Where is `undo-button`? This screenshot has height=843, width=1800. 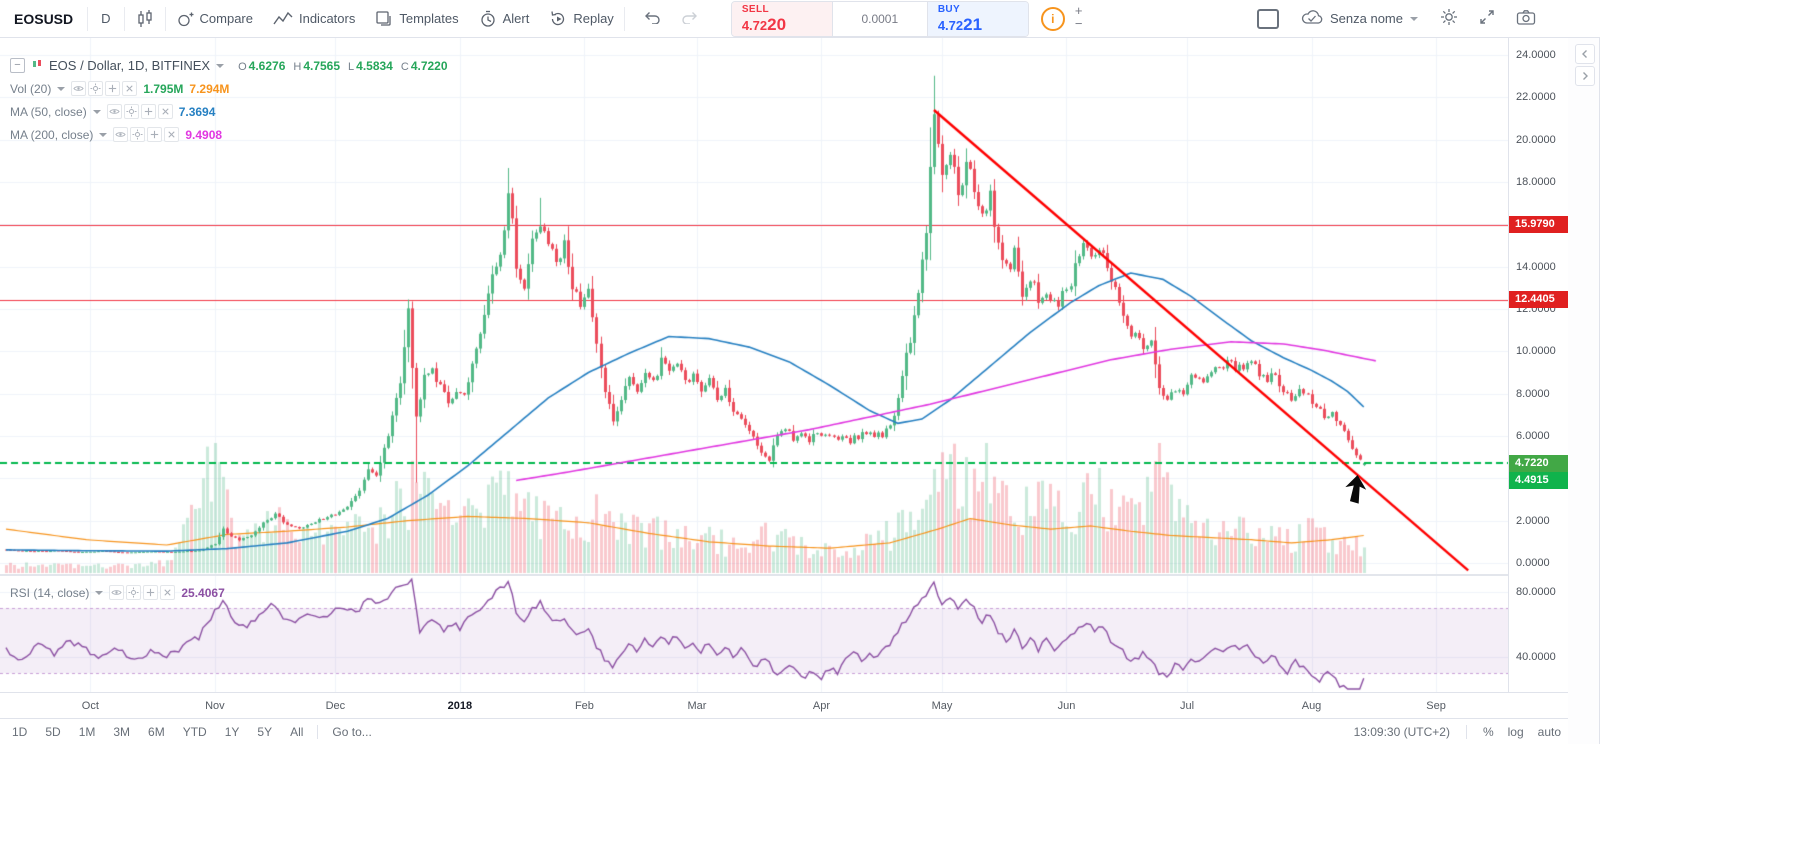
undo-button is located at coordinates (652, 18).